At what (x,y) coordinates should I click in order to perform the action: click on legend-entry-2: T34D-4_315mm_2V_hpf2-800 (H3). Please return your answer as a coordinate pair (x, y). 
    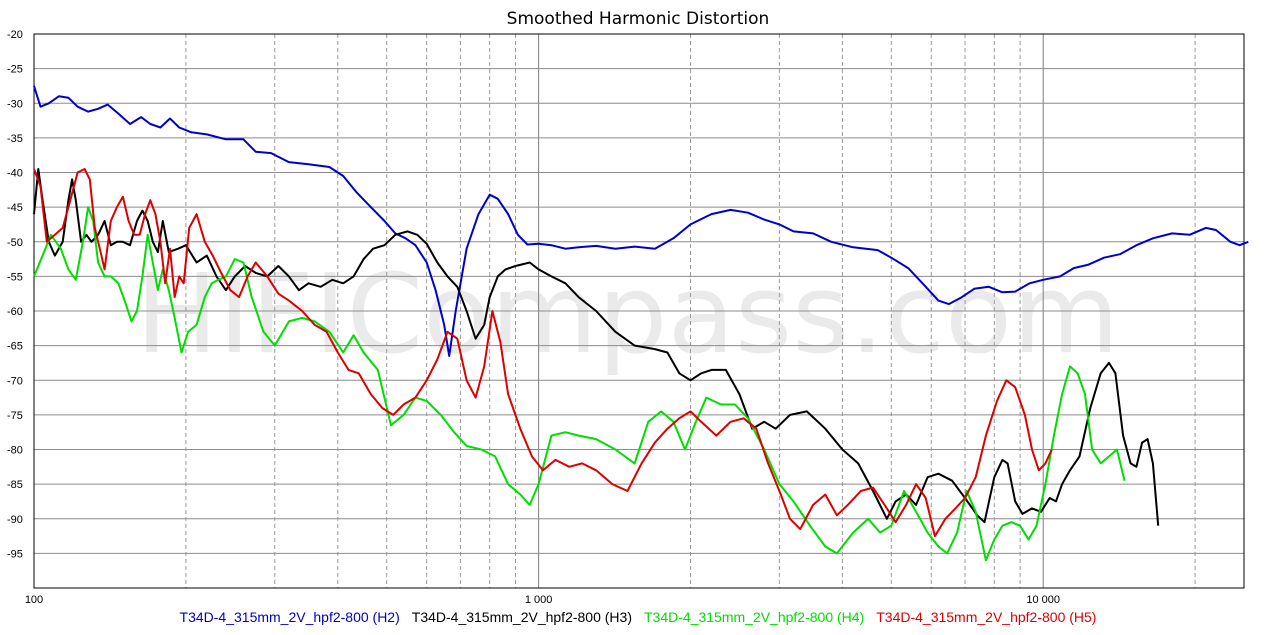
    Looking at the image, I should click on (521, 617).